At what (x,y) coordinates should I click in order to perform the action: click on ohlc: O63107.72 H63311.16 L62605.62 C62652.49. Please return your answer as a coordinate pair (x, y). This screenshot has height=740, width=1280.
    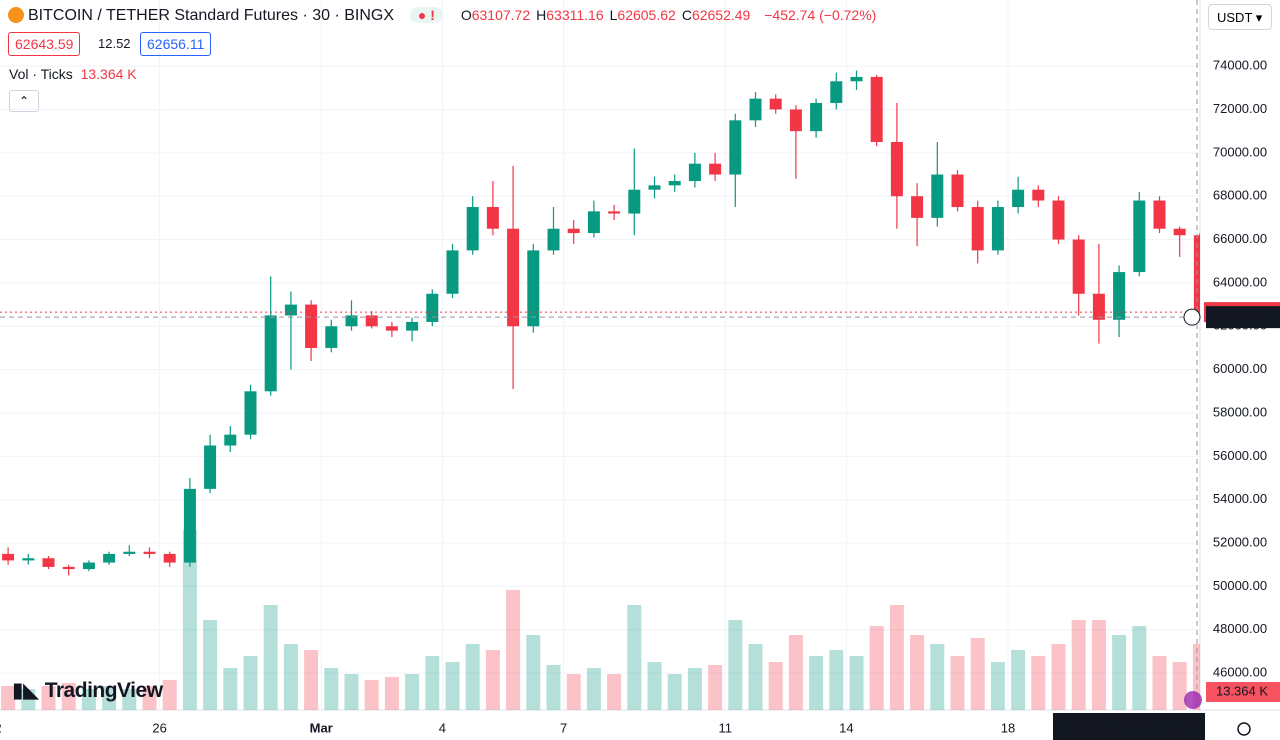
    Looking at the image, I should click on (609, 15).